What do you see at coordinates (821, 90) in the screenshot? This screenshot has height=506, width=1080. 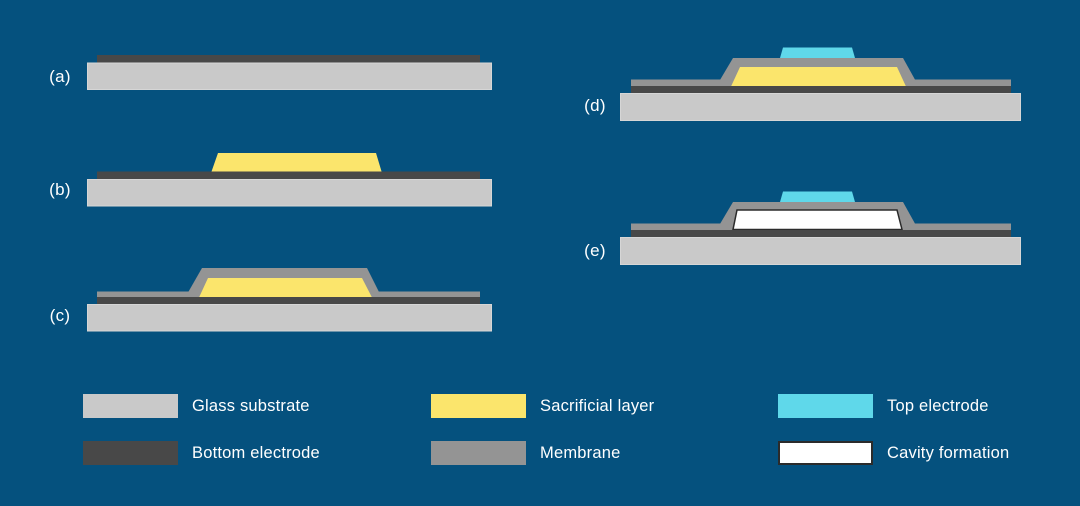 I see `step-d-bottom-electrode-layer` at bounding box center [821, 90].